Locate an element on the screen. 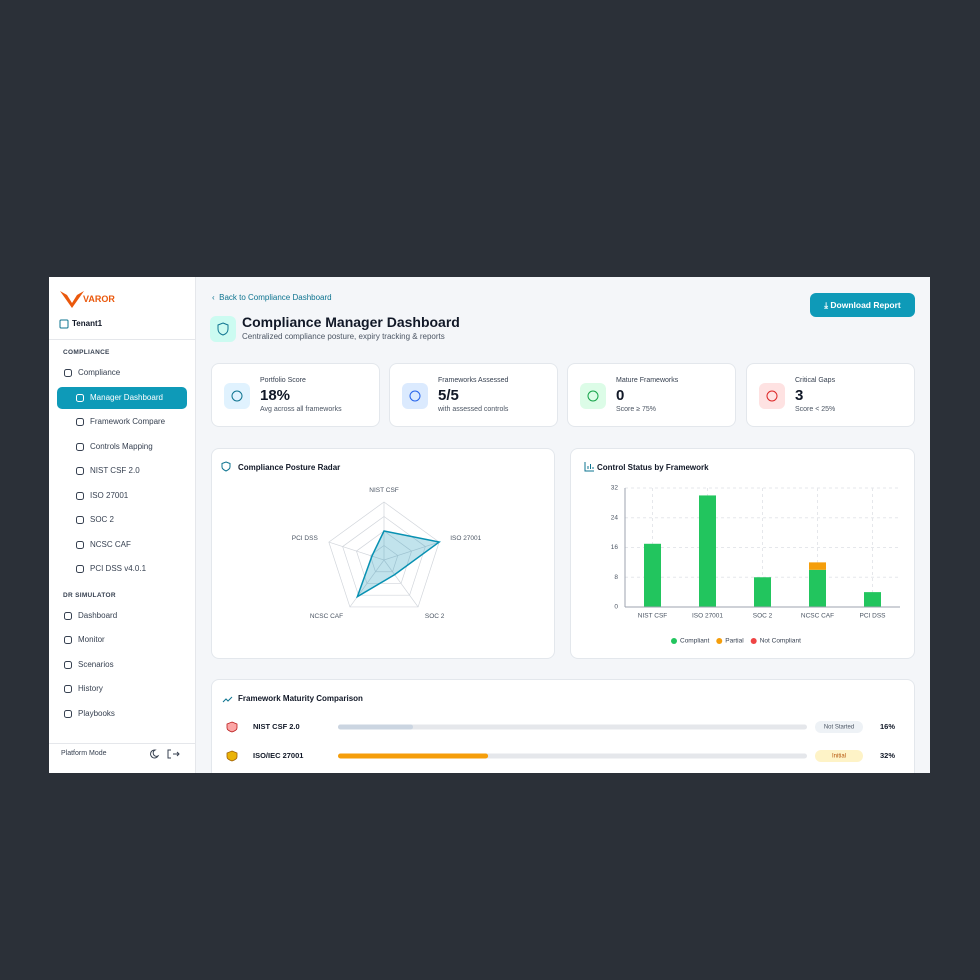 This screenshot has height=980, width=980. stat-value: 18% is located at coordinates (275, 395).